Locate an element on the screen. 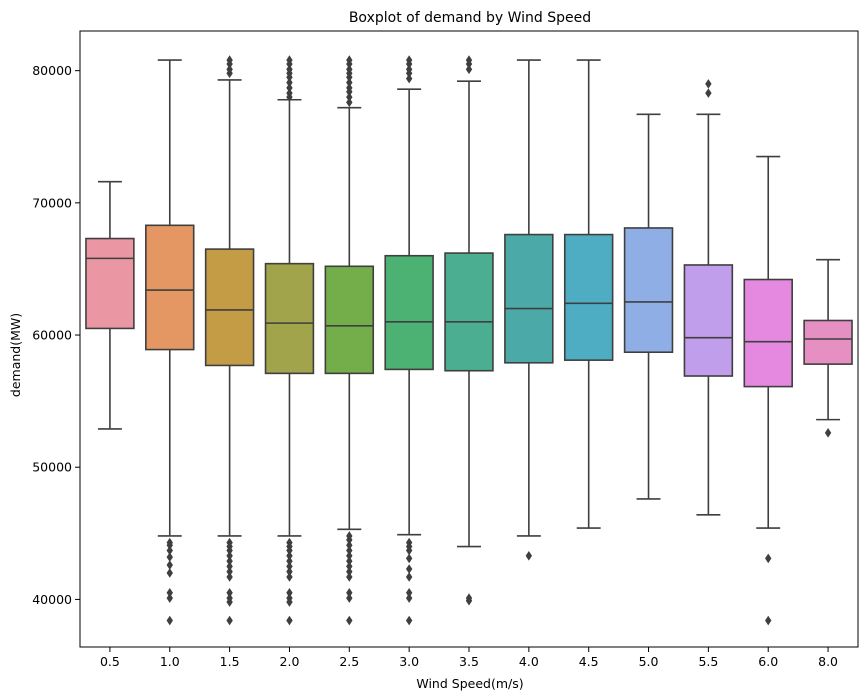 This screenshot has height=699, width=868. box-group-3.0 is located at coordinates (409, 340).